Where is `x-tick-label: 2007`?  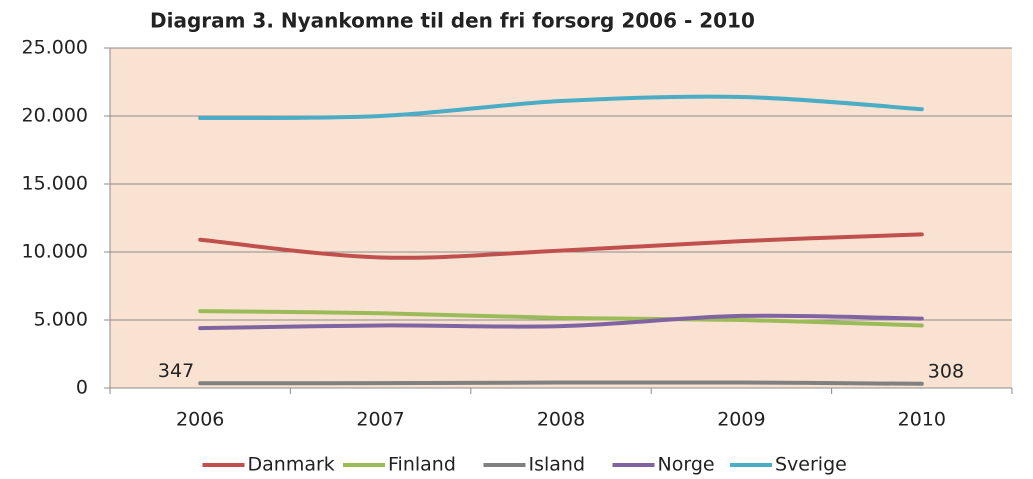 x-tick-label: 2007 is located at coordinates (380, 420).